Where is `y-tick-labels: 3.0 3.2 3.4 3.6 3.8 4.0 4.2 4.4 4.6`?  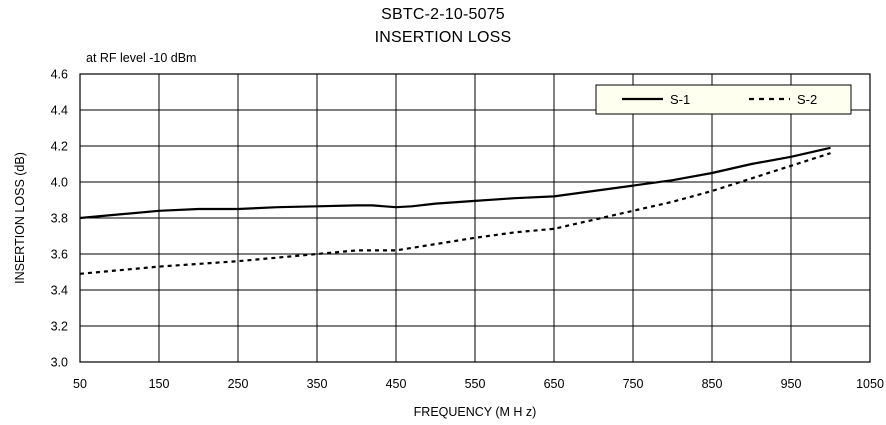
y-tick-labels: 3.0 3.2 3.4 3.6 3.8 4.0 4.2 4.4 4.6 is located at coordinates (59, 219).